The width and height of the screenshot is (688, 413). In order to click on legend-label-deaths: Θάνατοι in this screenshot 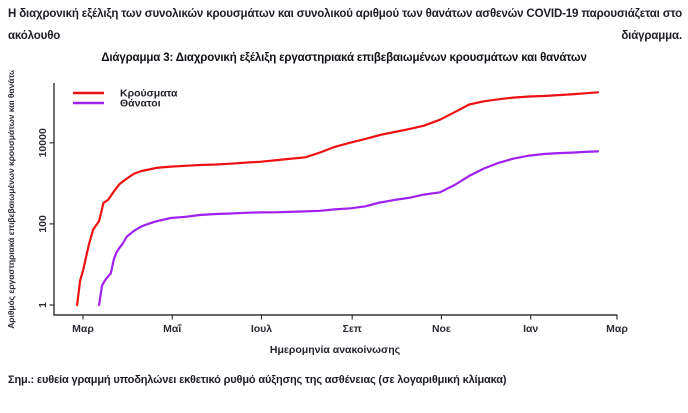, I will do `click(140, 104)`.